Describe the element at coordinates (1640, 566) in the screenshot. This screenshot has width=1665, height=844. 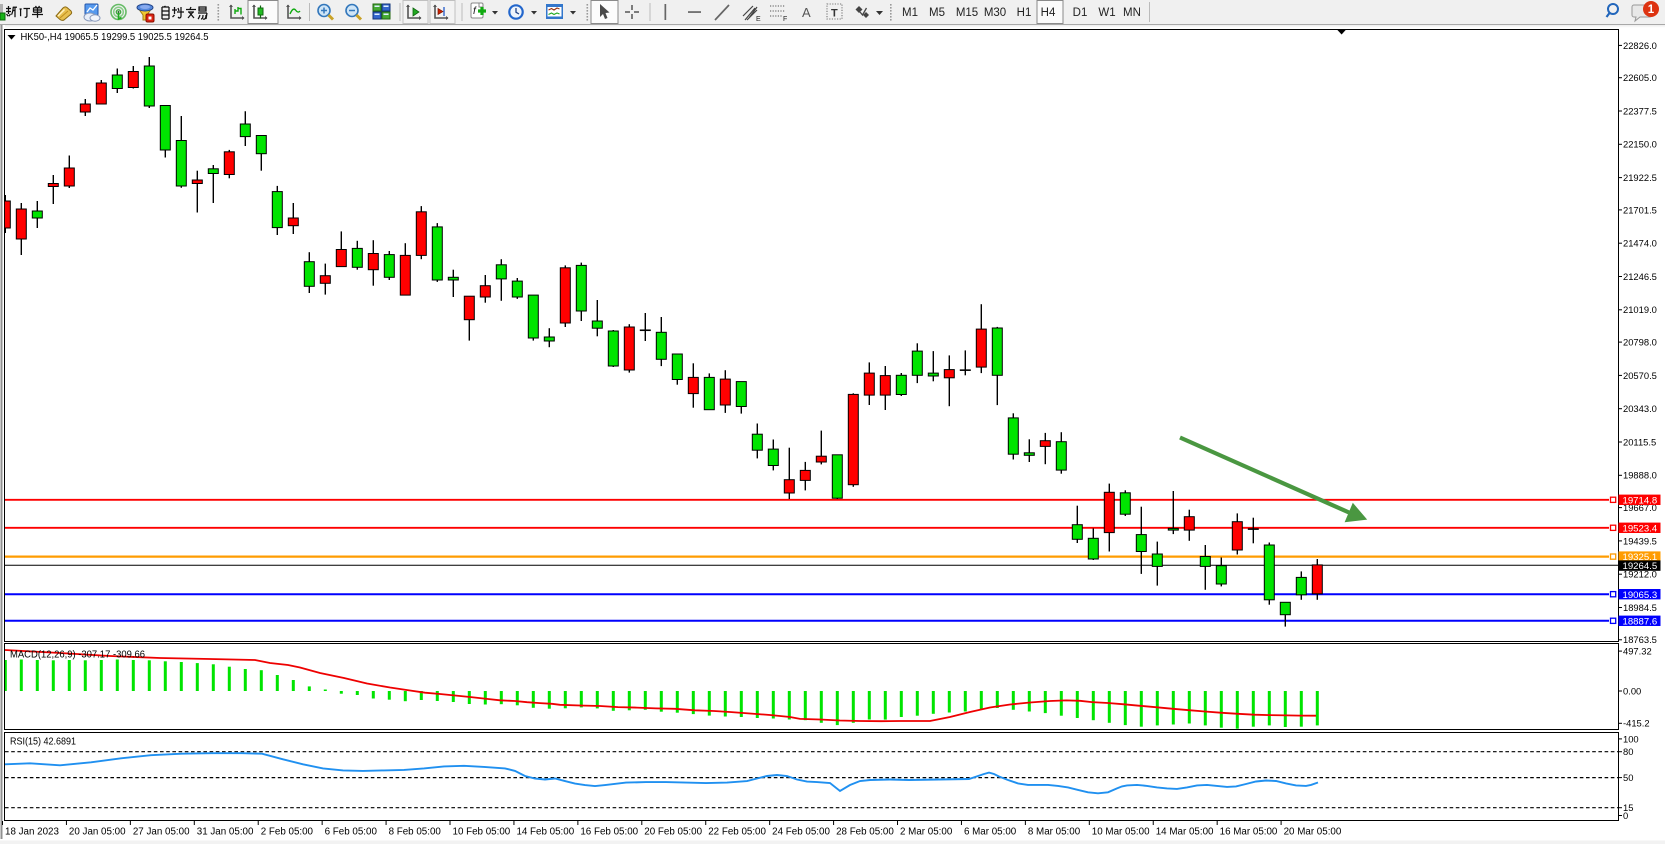
I see `svg-text: 19264.5` at that location.